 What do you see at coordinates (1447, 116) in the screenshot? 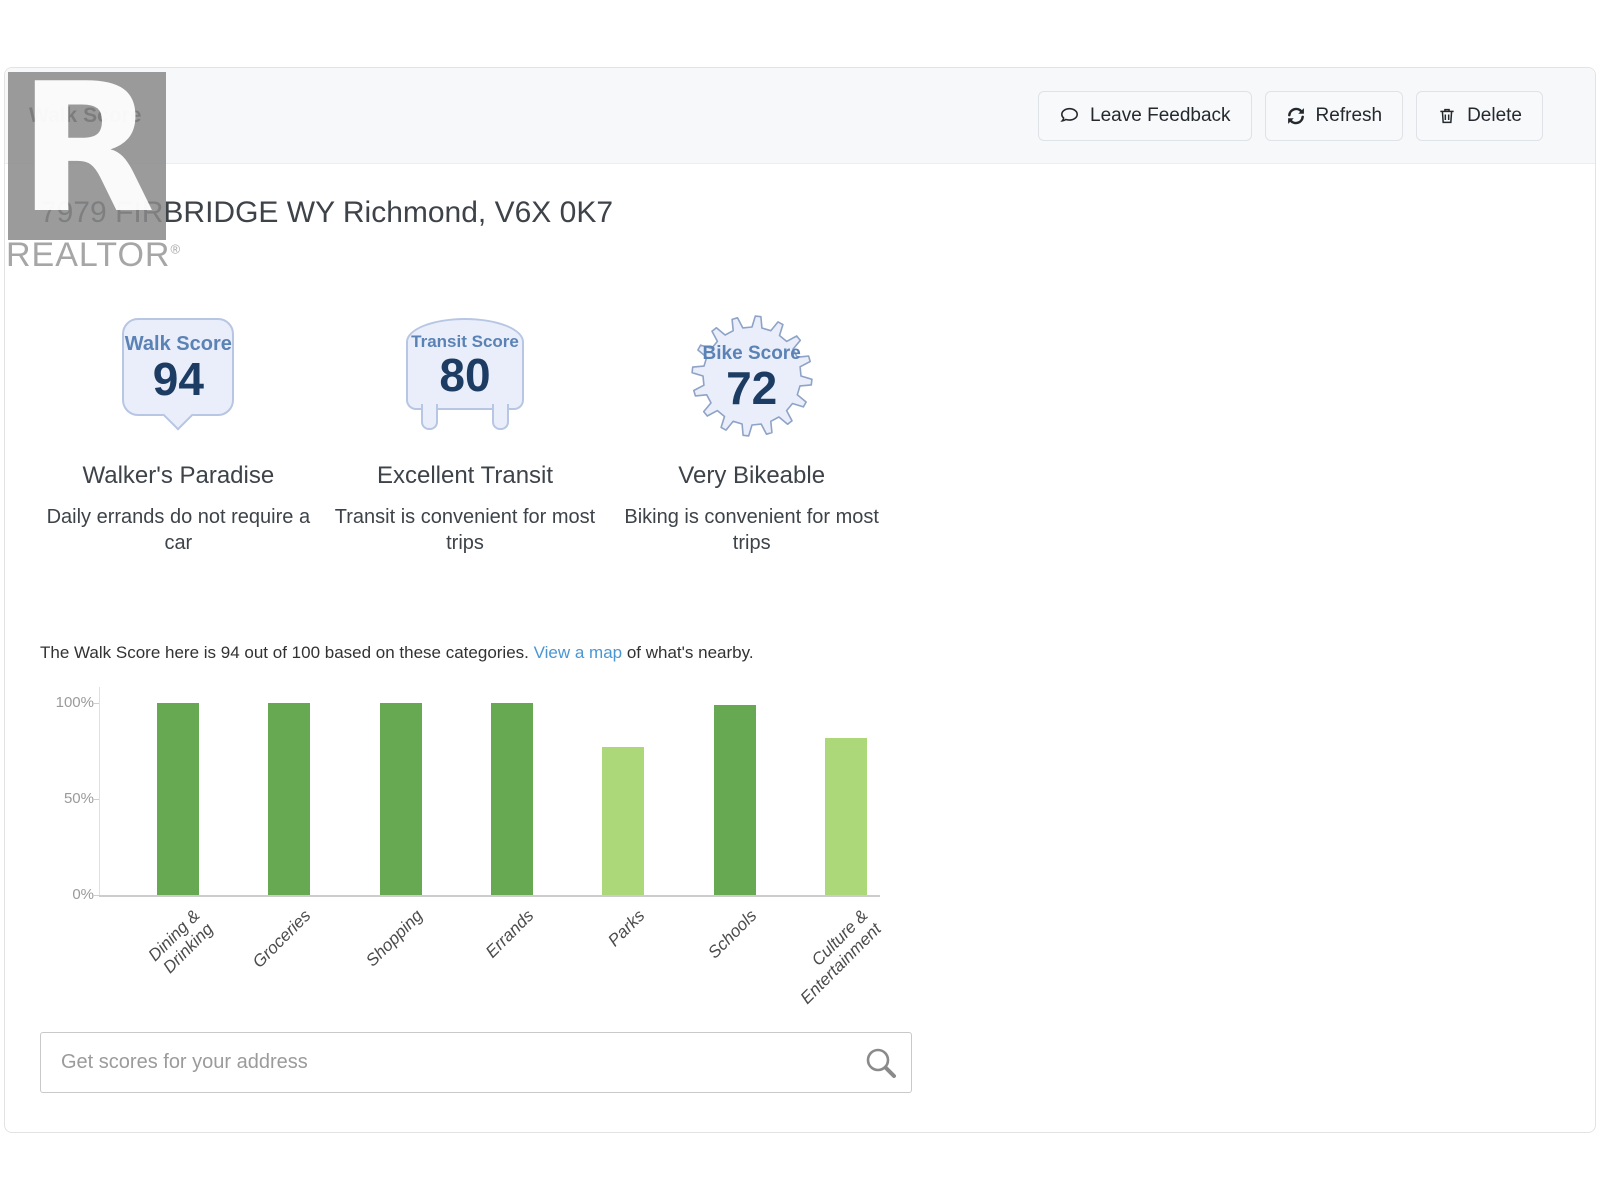
I see `trash-icon` at bounding box center [1447, 116].